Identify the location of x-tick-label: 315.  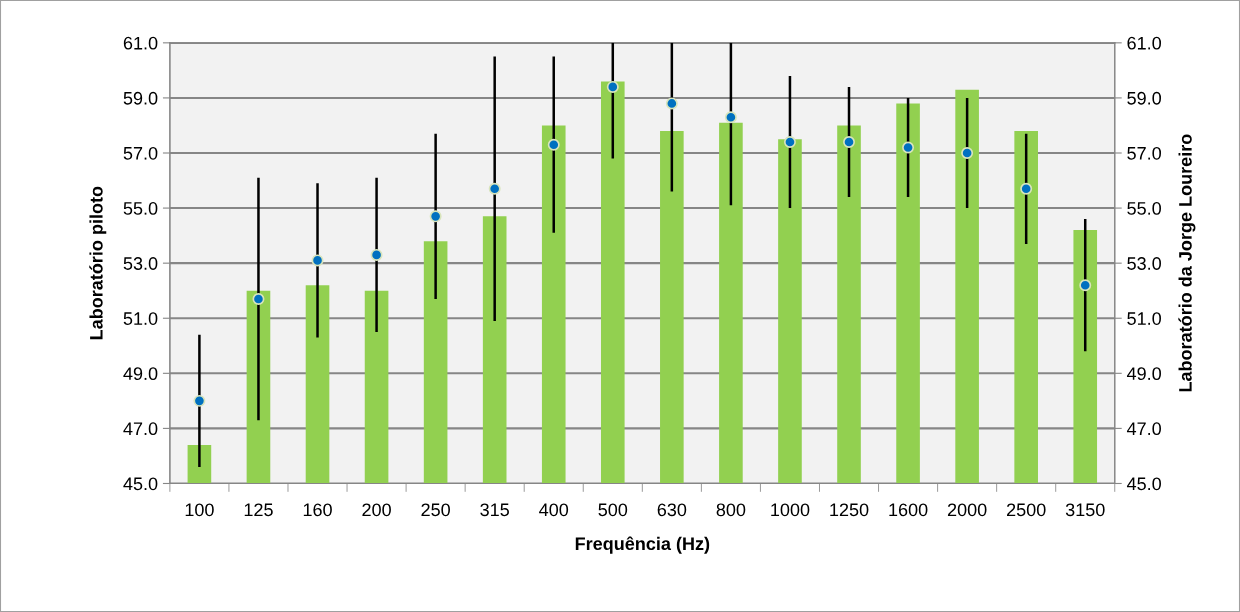
(494, 510).